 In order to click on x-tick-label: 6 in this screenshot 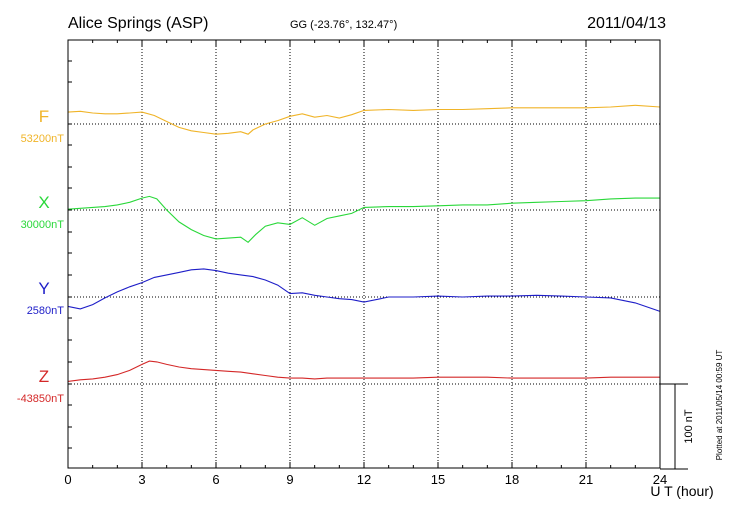, I will do `click(215, 479)`.